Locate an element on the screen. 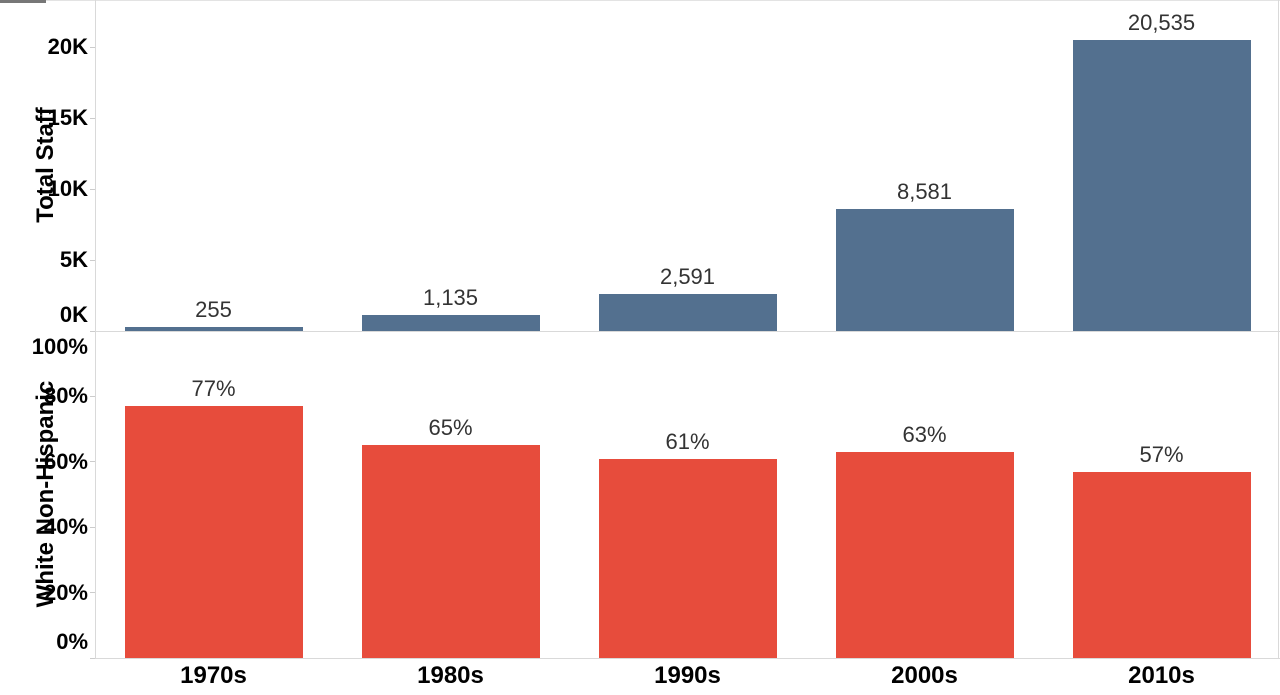  value-label-white-non-hispanic-2010s: 57% is located at coordinates (1161, 454).